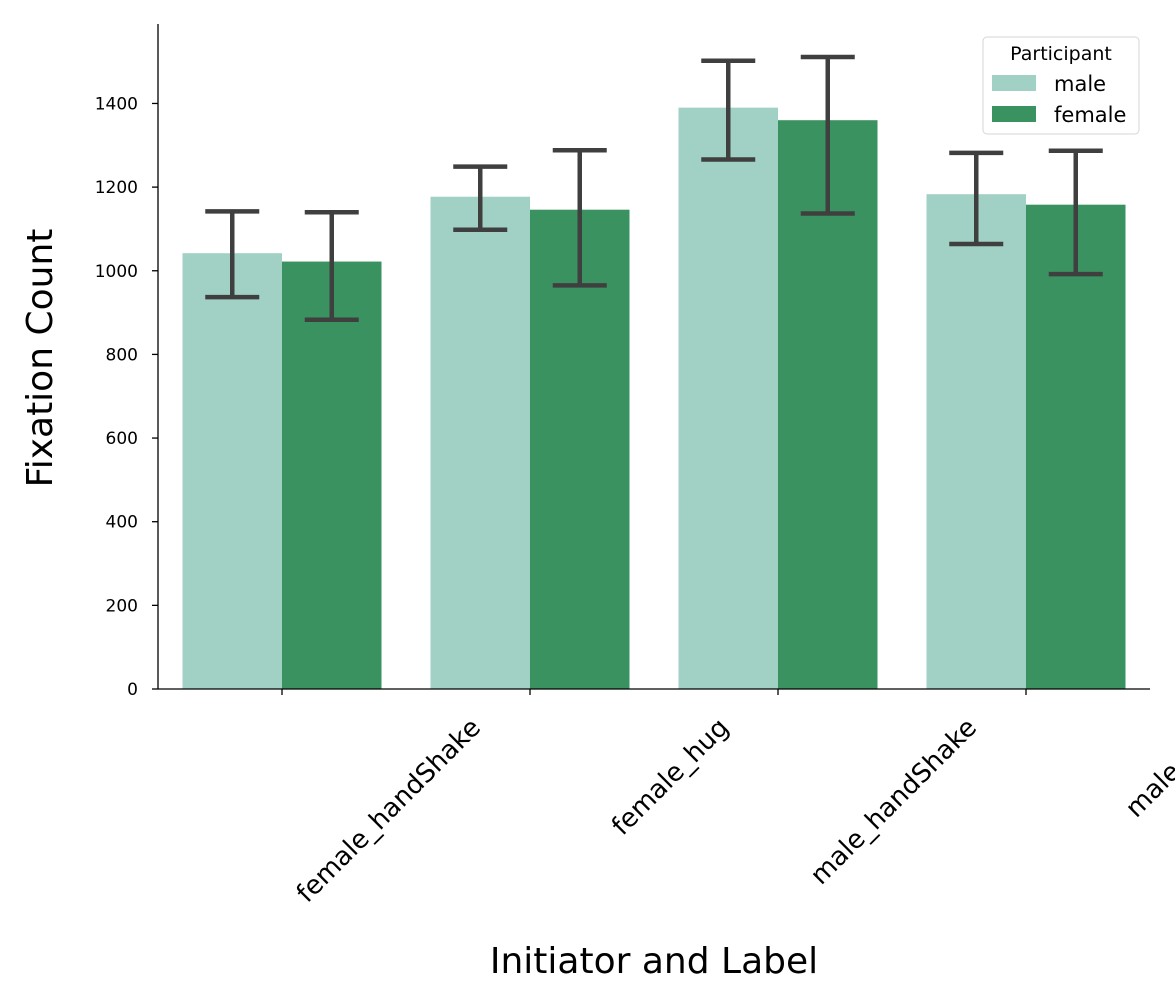 Image resolution: width=1175 pixels, height=1005 pixels. I want to click on y-tick-label-200: 200, so click(122, 606).